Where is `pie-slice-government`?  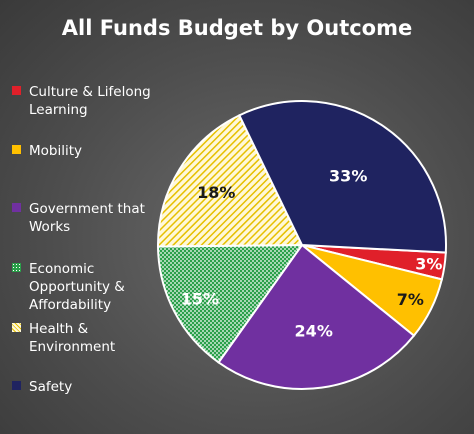 pie-slice-government is located at coordinates (316, 317).